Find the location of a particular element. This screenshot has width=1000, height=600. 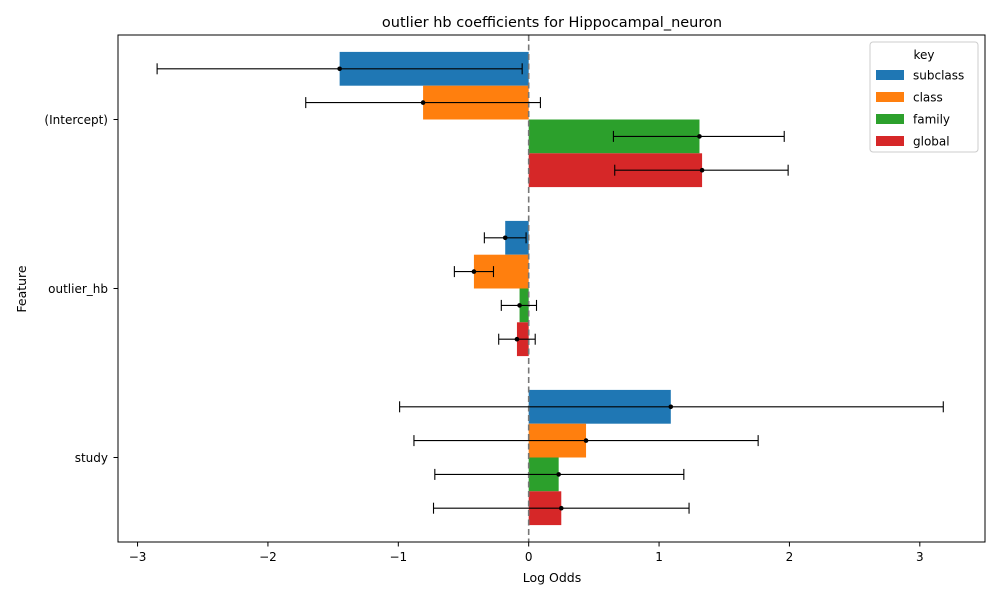

x-axis-label: Log Odds is located at coordinates (552, 577).